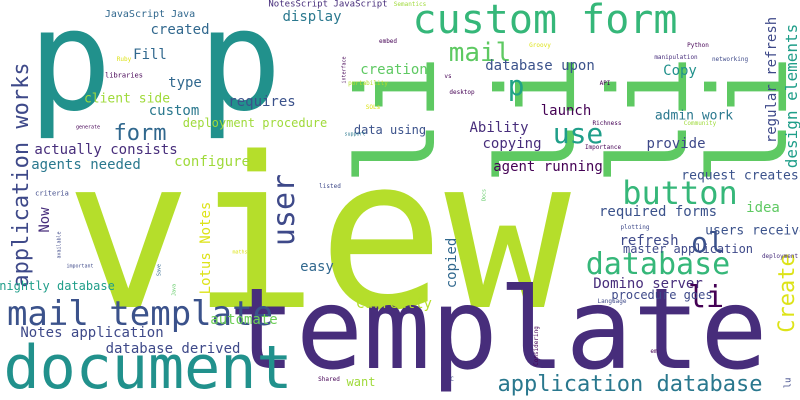  I want to click on word-copying: copying, so click(512, 144).